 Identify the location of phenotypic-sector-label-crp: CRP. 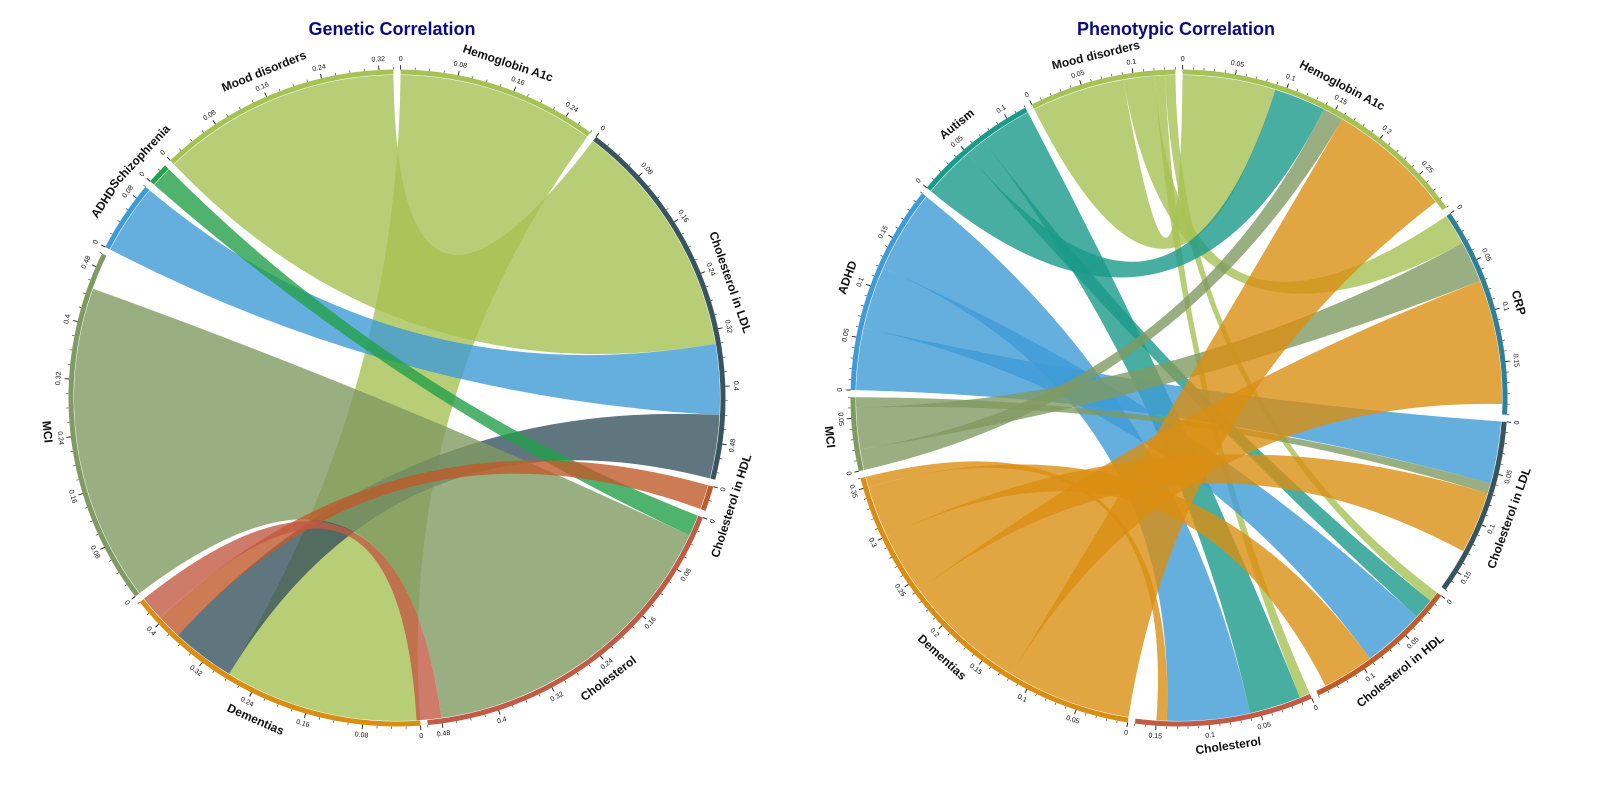
(1519, 303).